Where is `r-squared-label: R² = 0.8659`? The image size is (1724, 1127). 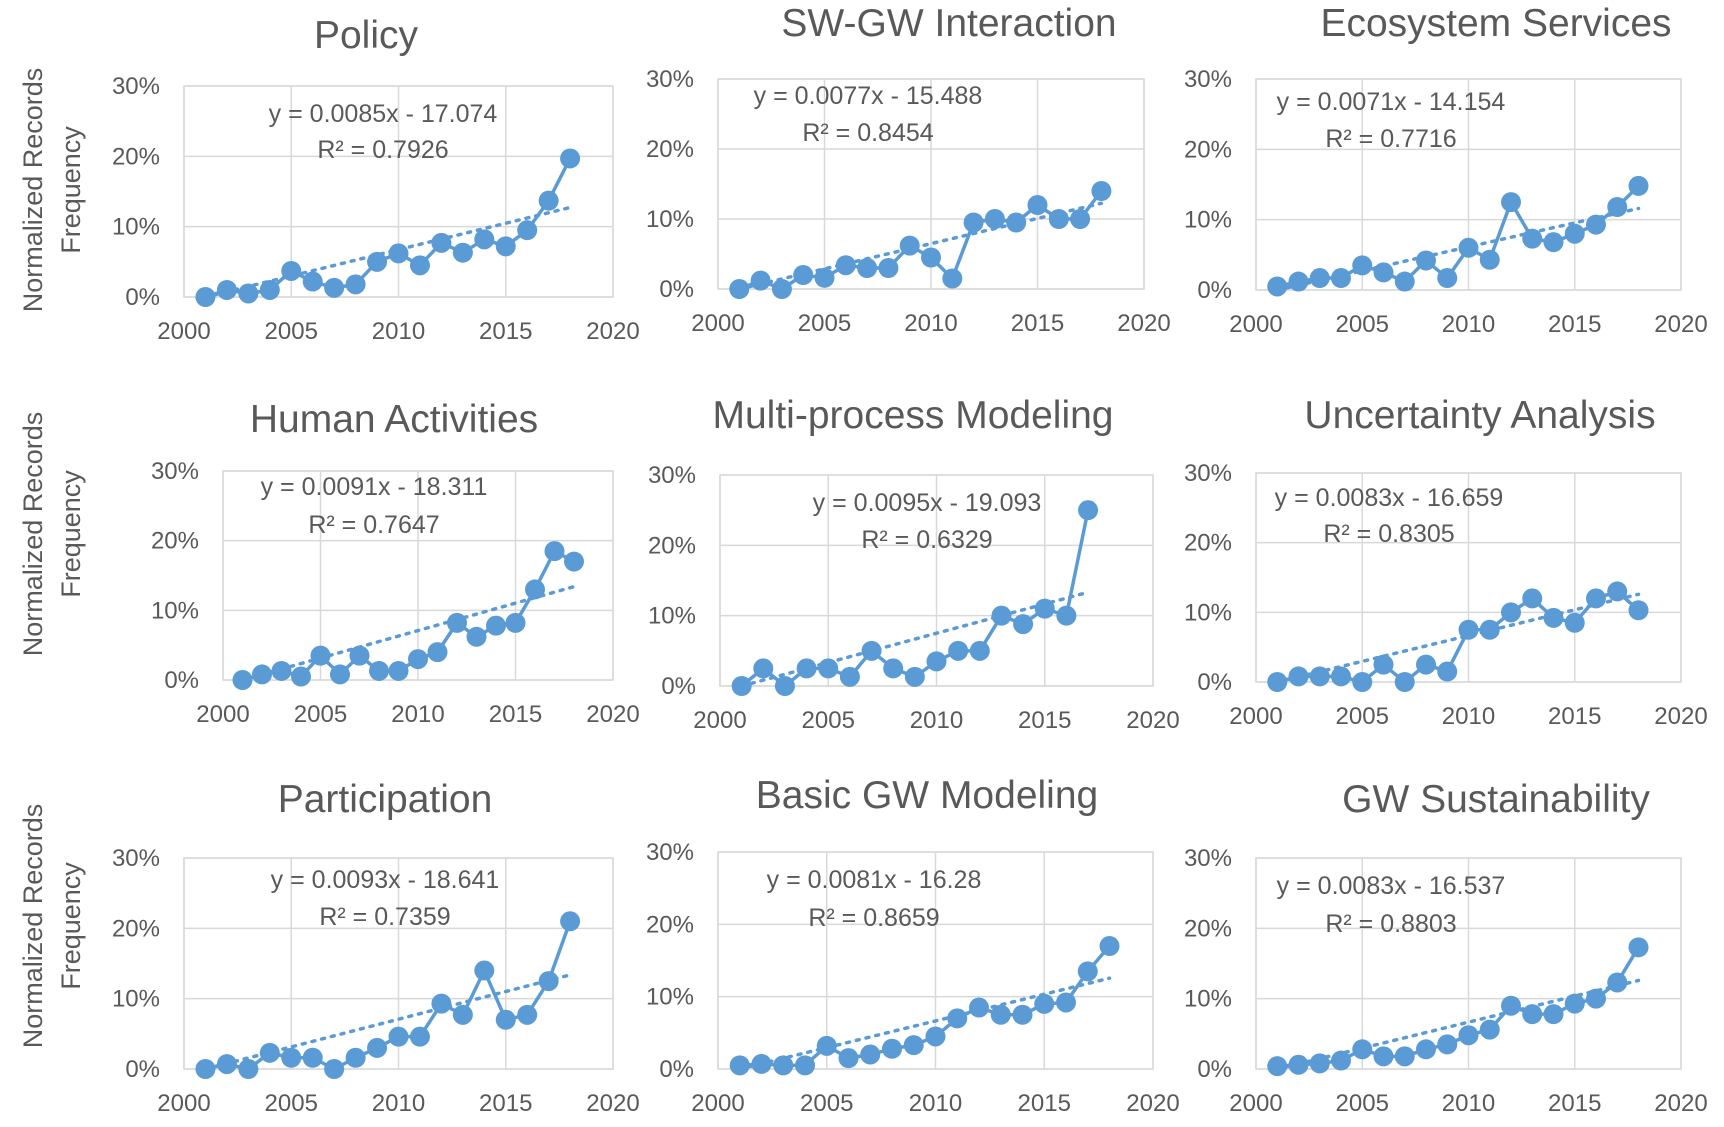
r-squared-label: R² = 0.8659 is located at coordinates (873, 918).